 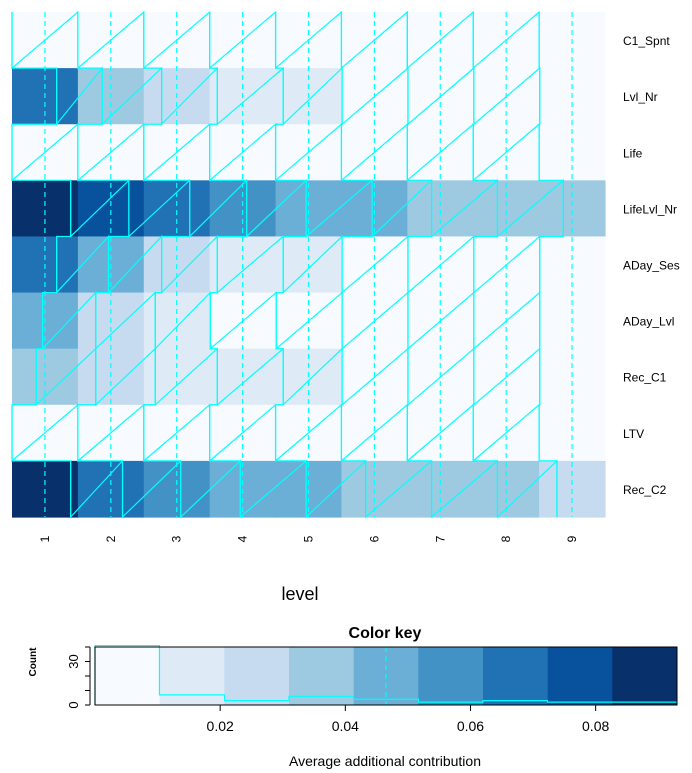 What do you see at coordinates (645, 378) in the screenshot?
I see `row-label: Rec_C1` at bounding box center [645, 378].